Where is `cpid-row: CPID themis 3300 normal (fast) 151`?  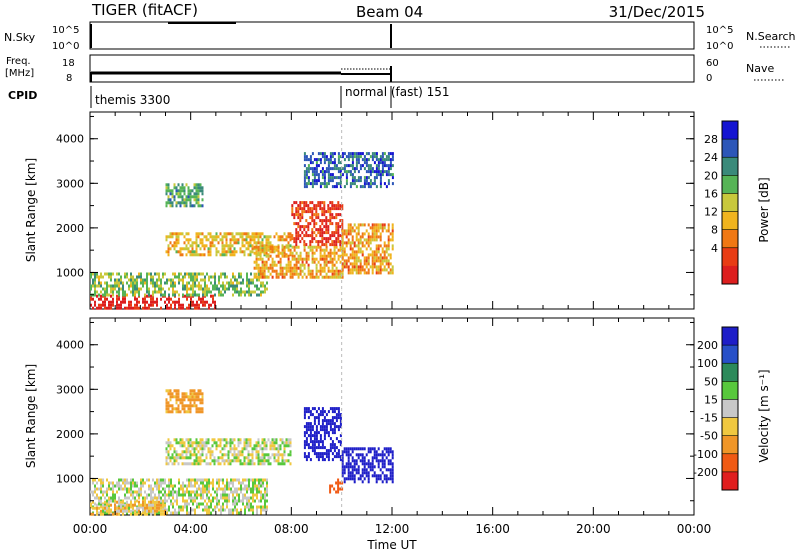 cpid-row: CPID themis 3300 normal (fast) 151 is located at coordinates (228, 96).